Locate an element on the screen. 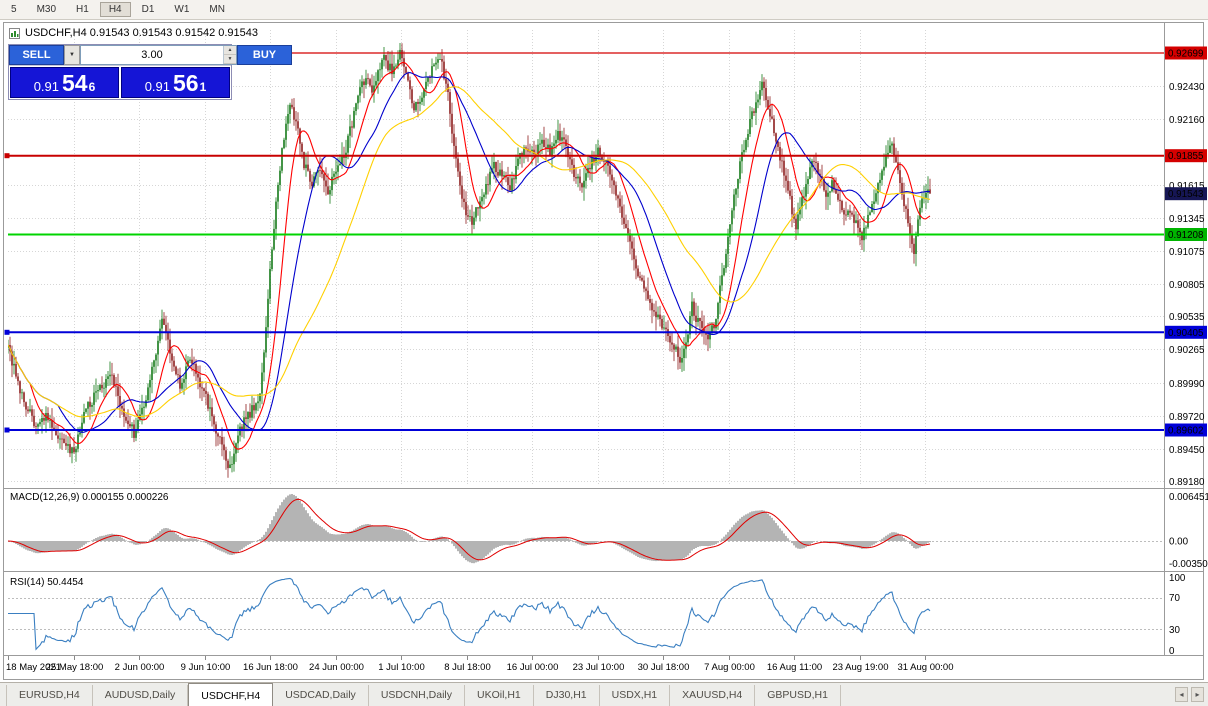  sell-price-sup: 6 is located at coordinates (92, 87).